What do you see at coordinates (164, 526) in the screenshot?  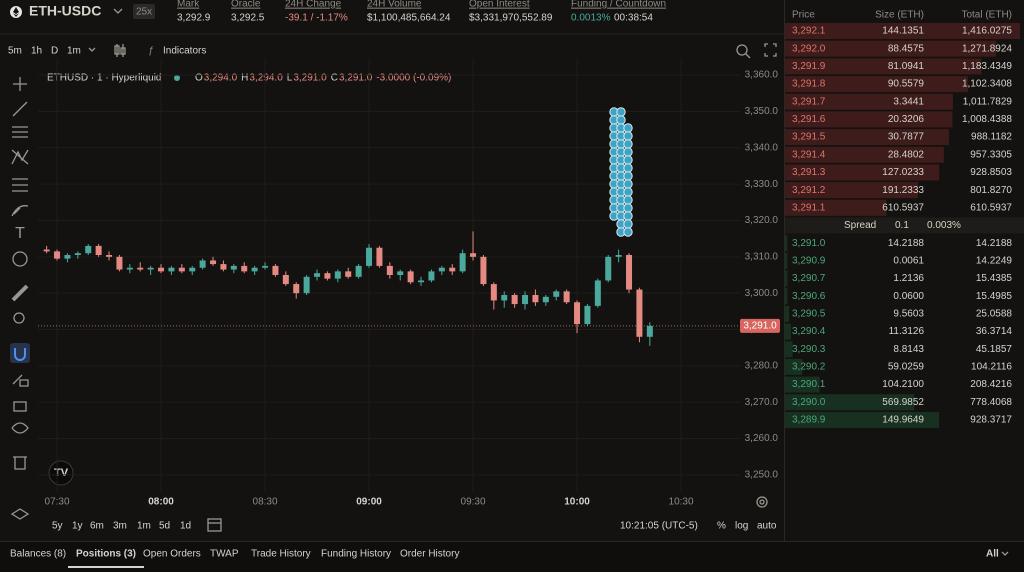 I see `range-button: 5d` at bounding box center [164, 526].